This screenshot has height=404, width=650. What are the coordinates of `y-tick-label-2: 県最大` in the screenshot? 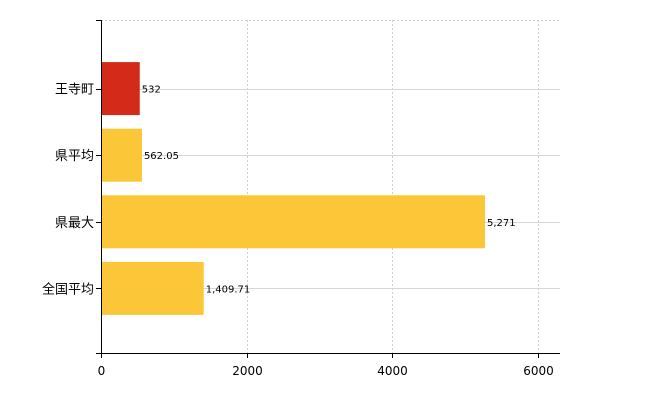 It's located at (74, 223).